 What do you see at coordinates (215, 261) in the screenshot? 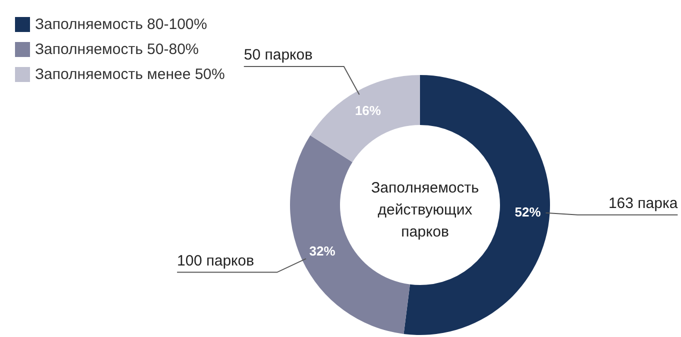
I see `text: 100 парков` at bounding box center [215, 261].